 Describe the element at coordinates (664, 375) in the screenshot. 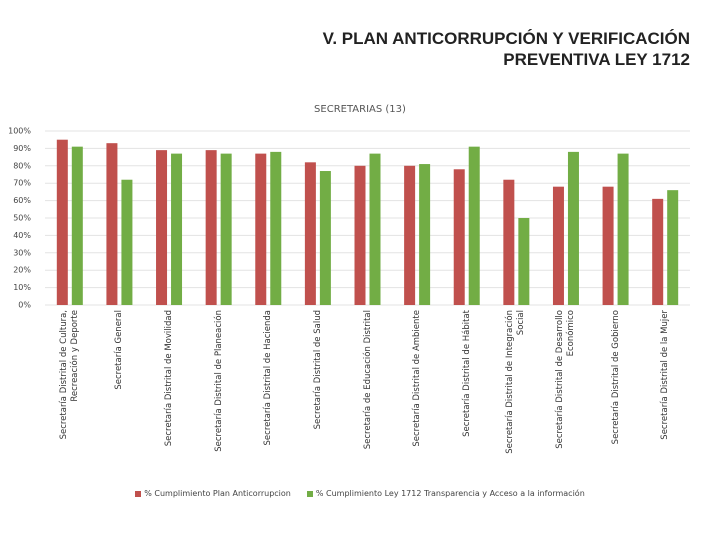

I see `x-tick-label: Secretaría Distrital de la Mujer` at that location.